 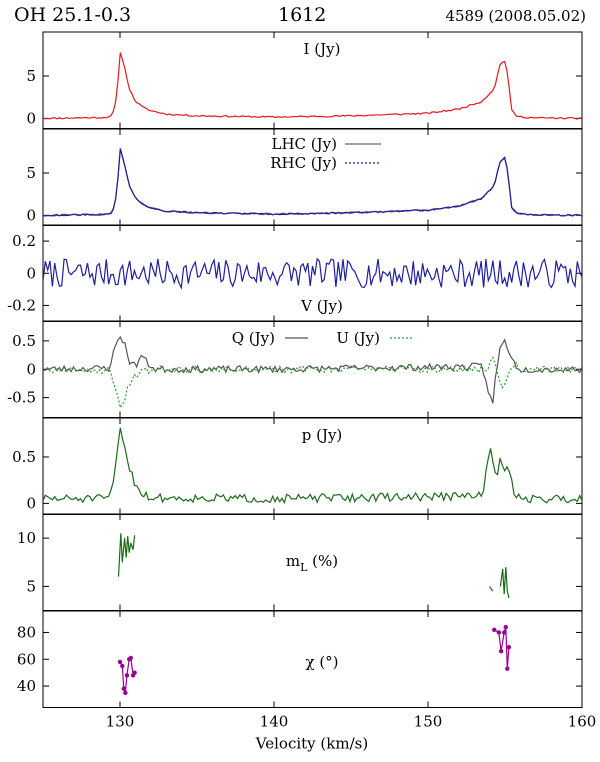 What do you see at coordinates (312, 563) in the screenshot?
I see `panel-label-mL: mL (%)` at bounding box center [312, 563].